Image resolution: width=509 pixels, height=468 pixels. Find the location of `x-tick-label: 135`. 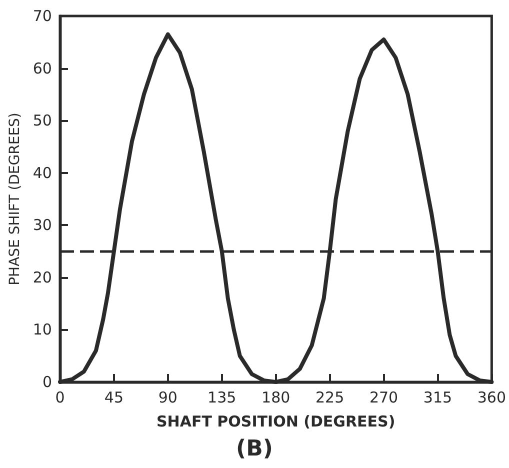

x-tick-label: 135 is located at coordinates (222, 397).